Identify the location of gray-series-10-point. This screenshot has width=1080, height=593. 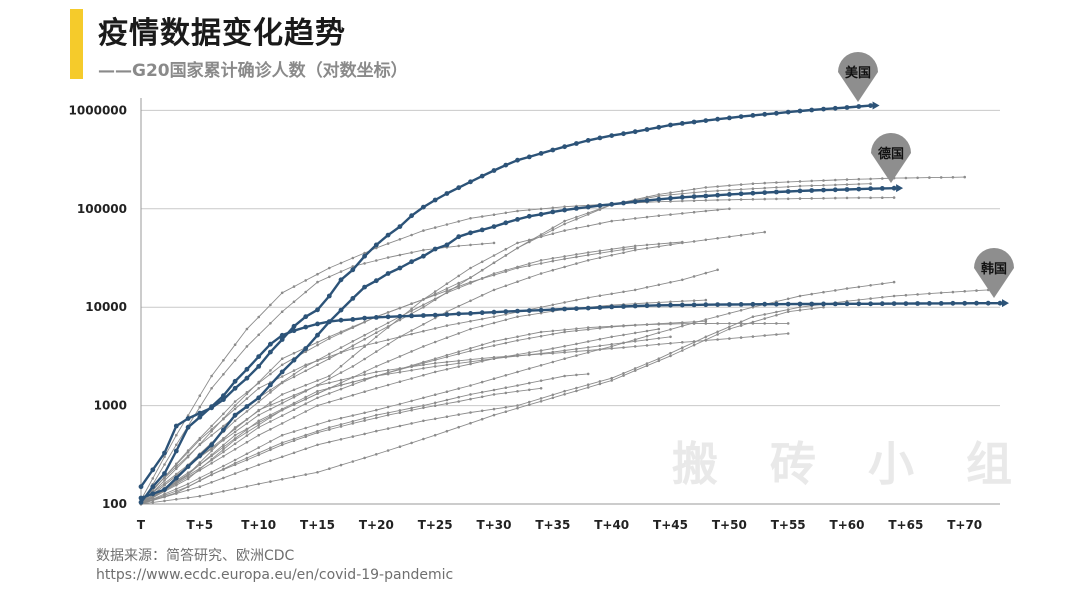
(517, 340).